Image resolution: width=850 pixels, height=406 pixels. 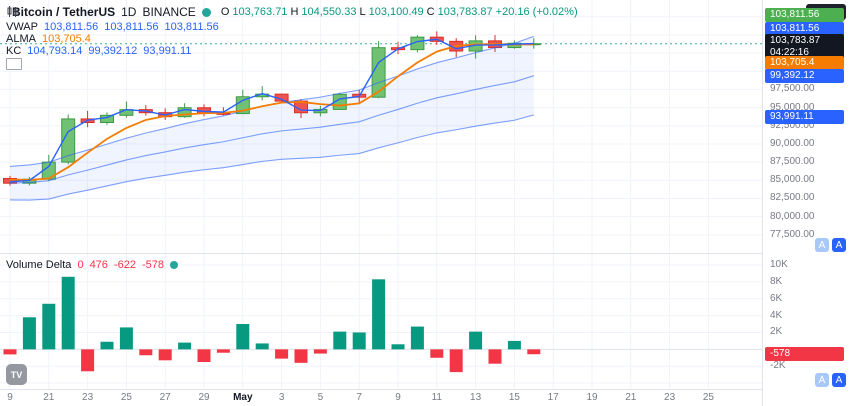 I want to click on time-axis: 9 21 23 25 27 29 May 3 5 7 9 11 13 15 17 19 21 23 25, so click(x=381, y=398).